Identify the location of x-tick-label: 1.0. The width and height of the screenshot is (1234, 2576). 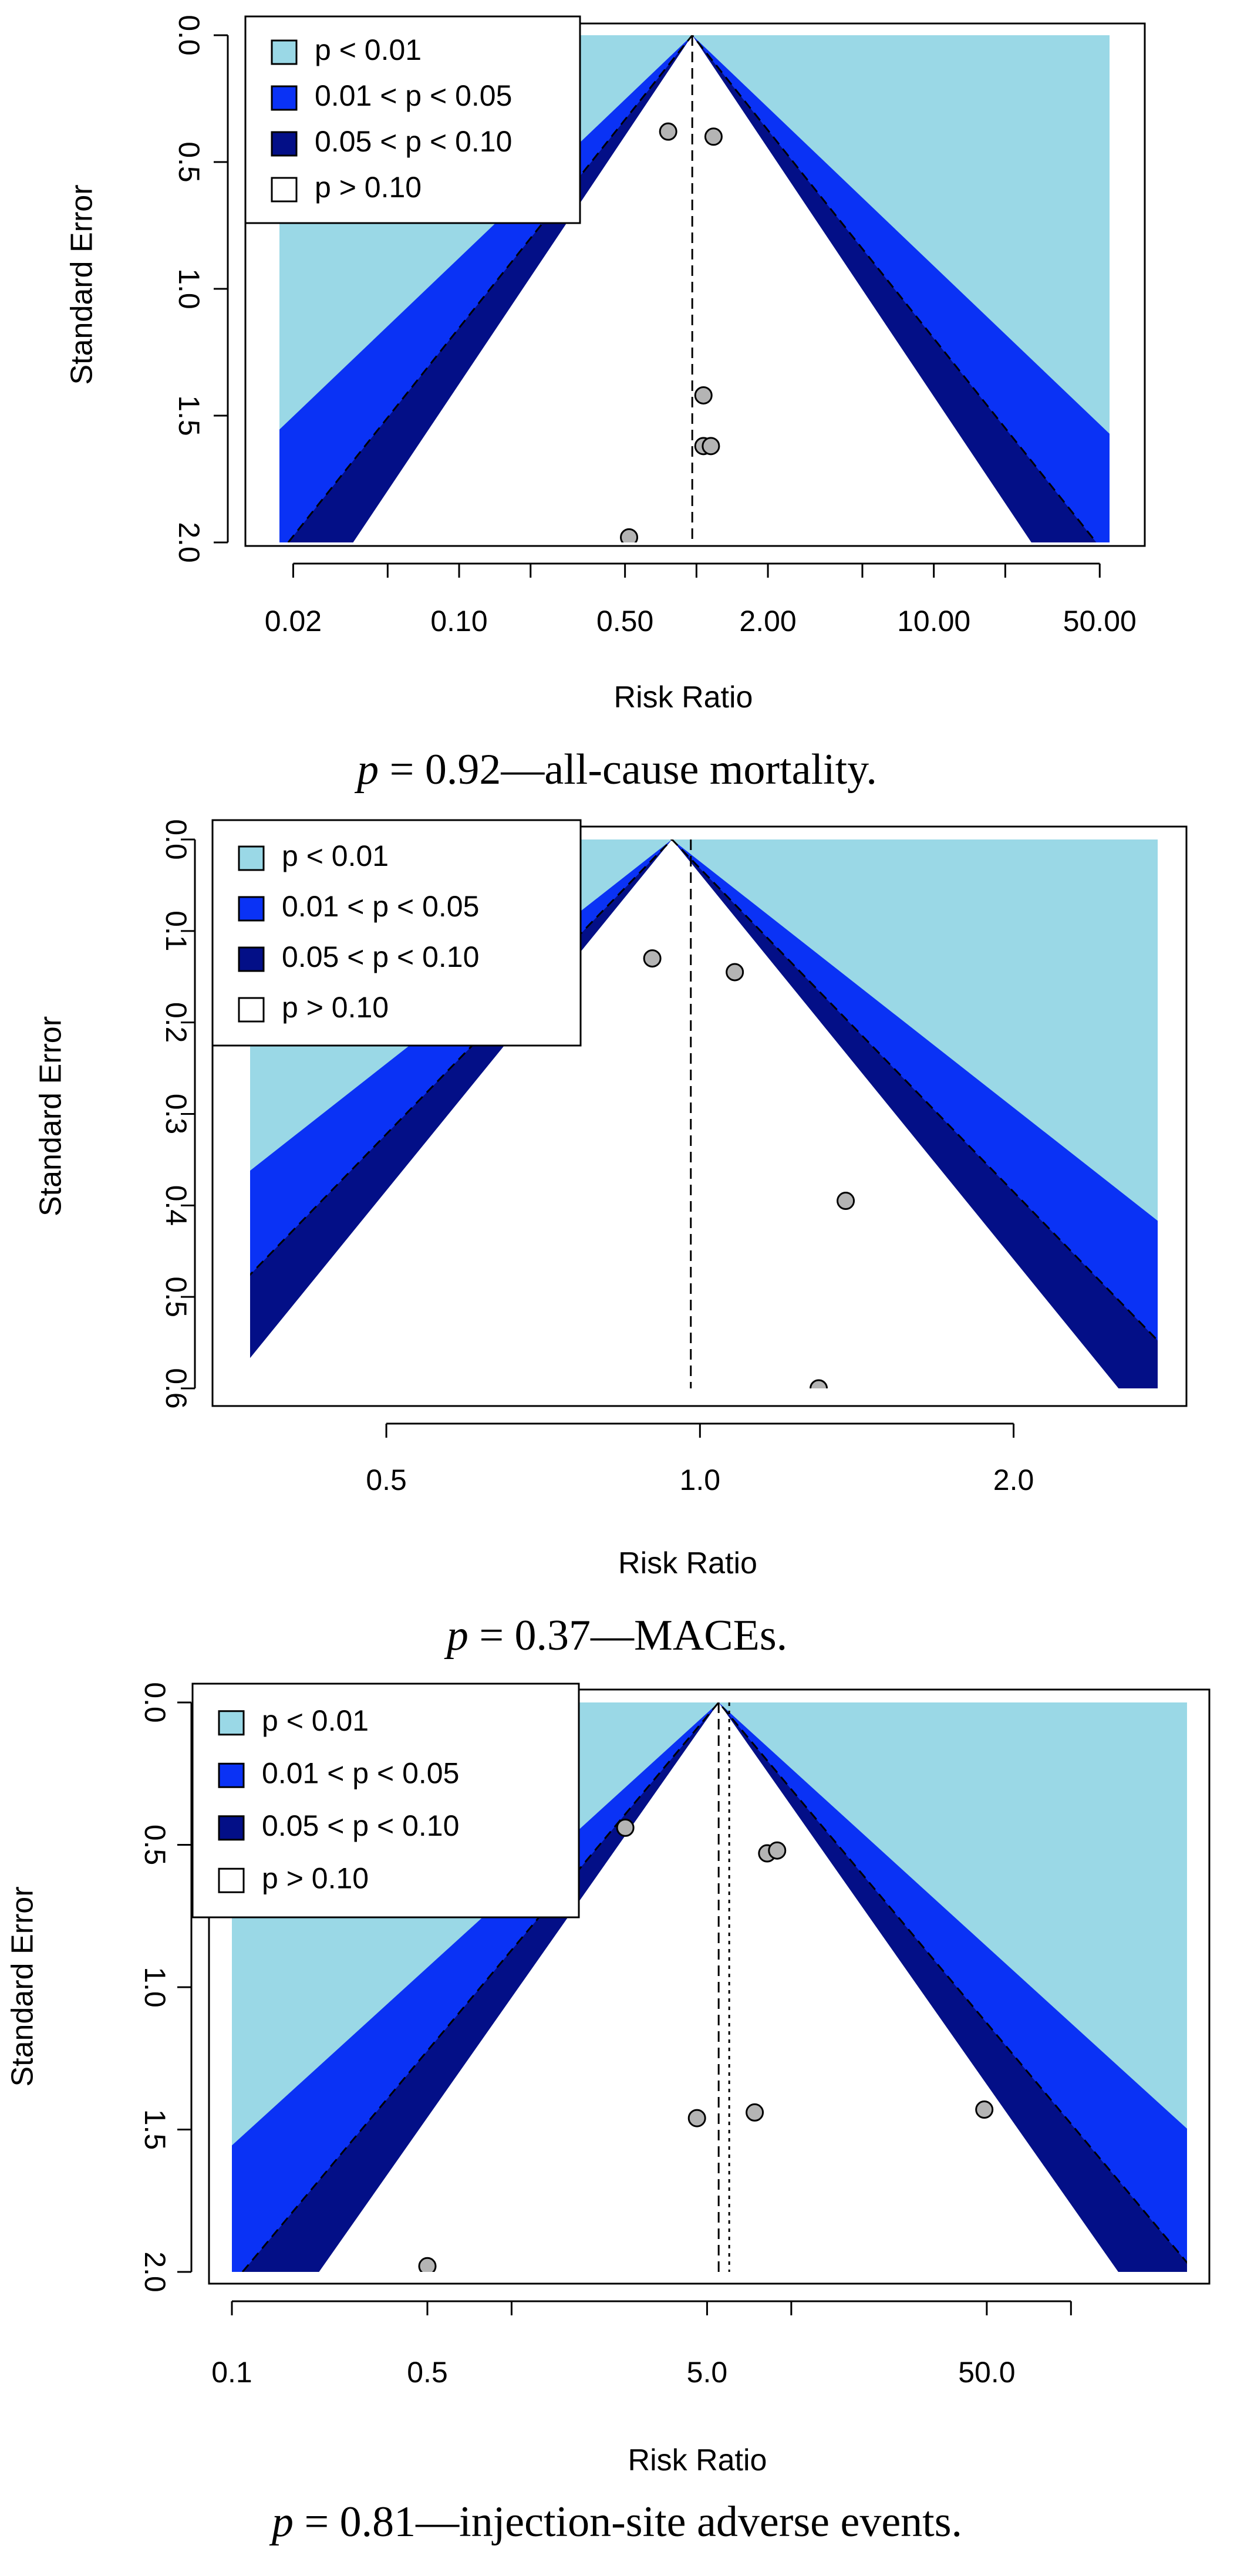
(700, 1480).